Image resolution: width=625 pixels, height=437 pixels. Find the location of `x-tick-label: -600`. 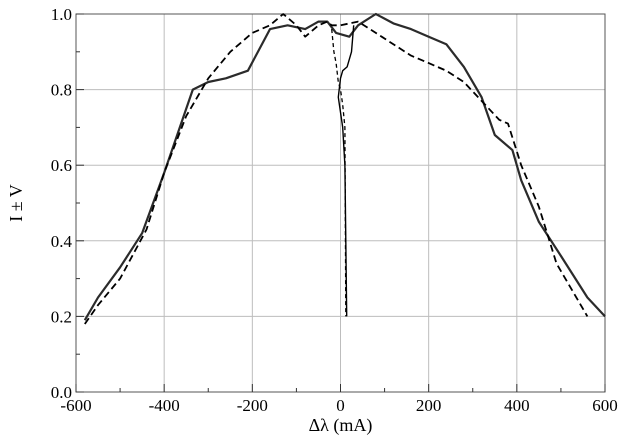

x-tick-label: -600 is located at coordinates (75, 405).